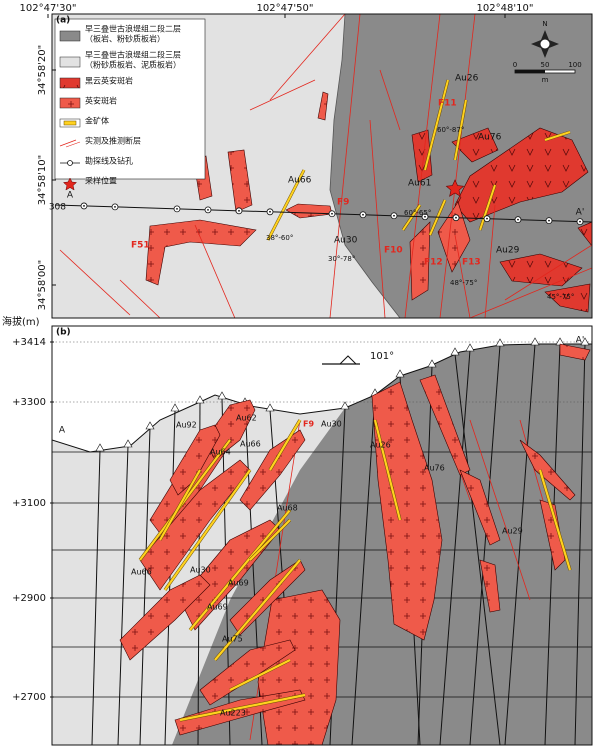 The image size is (598, 748). Describe the element at coordinates (574, 65) in the screenshot. I see `label: 100` at that location.